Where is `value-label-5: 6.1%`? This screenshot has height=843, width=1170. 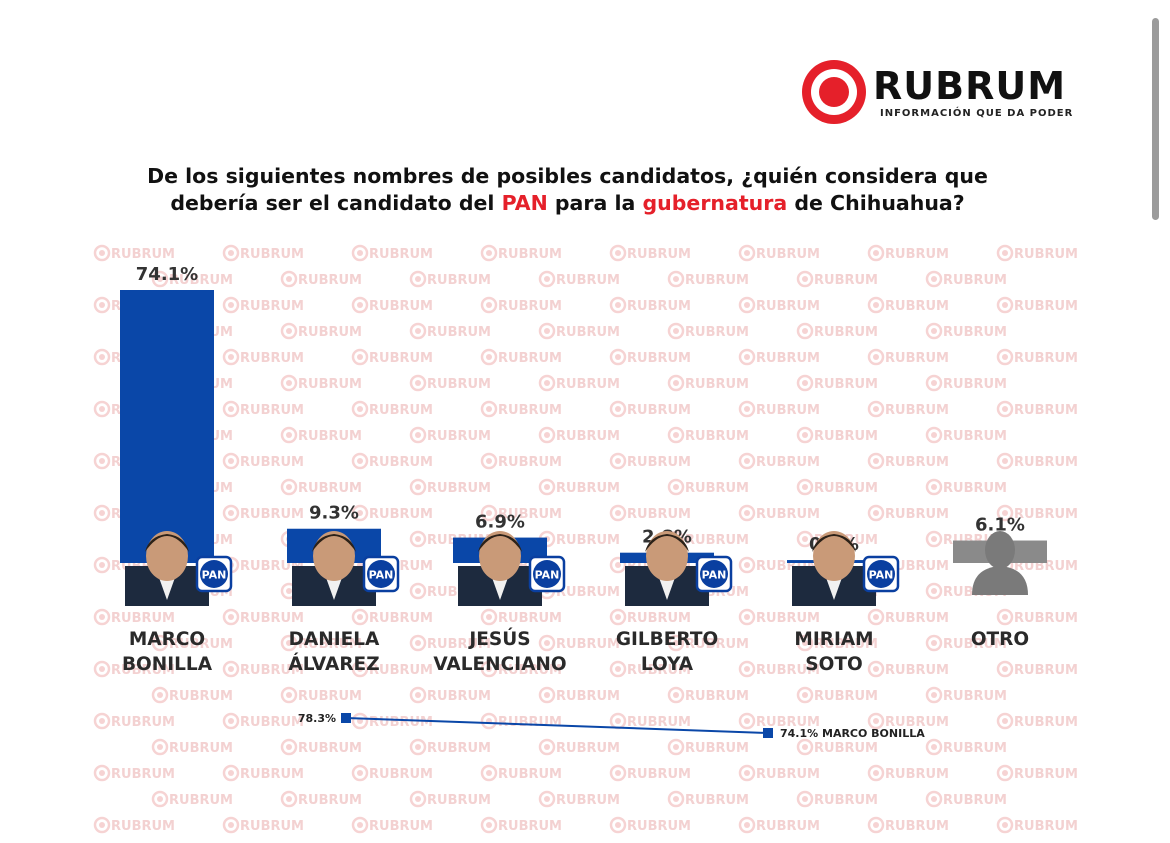 value-label-5: 6.1% is located at coordinates (1000, 525).